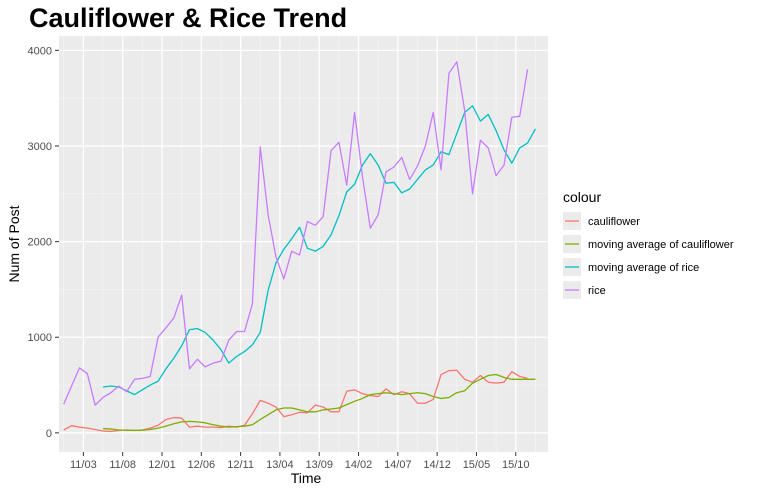  I want to click on legend-title: colour, so click(582, 197).